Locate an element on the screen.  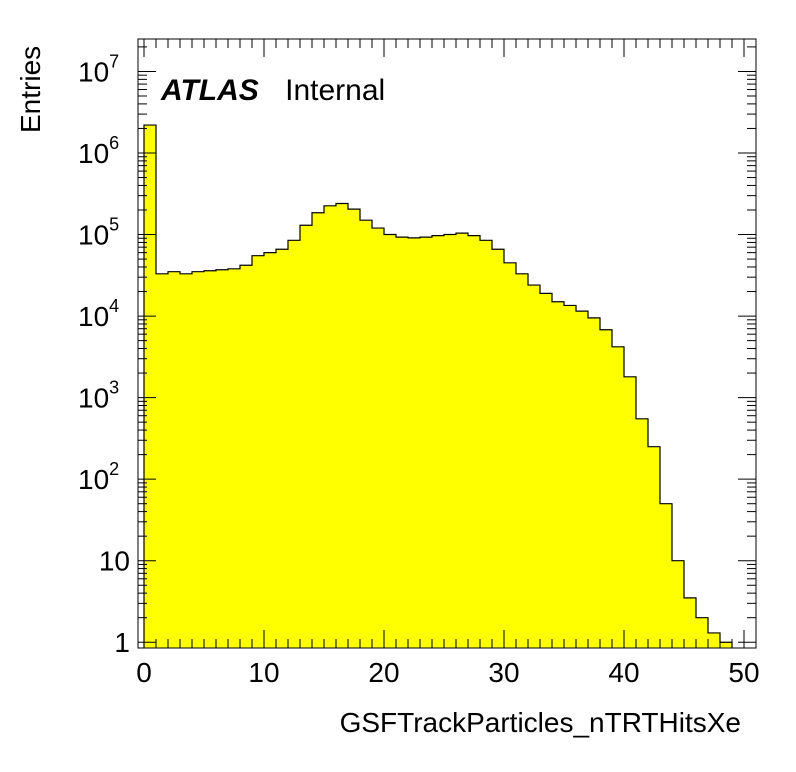
y-tick-exponent: 5 is located at coordinates (114, 225).